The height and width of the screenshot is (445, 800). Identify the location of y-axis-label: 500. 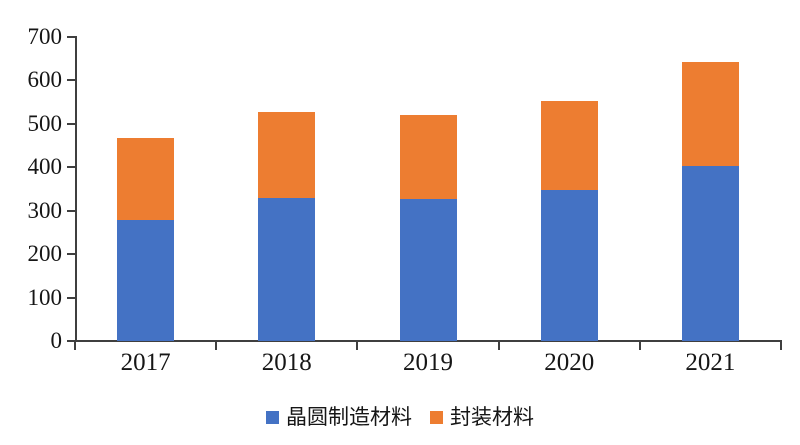
(45, 123).